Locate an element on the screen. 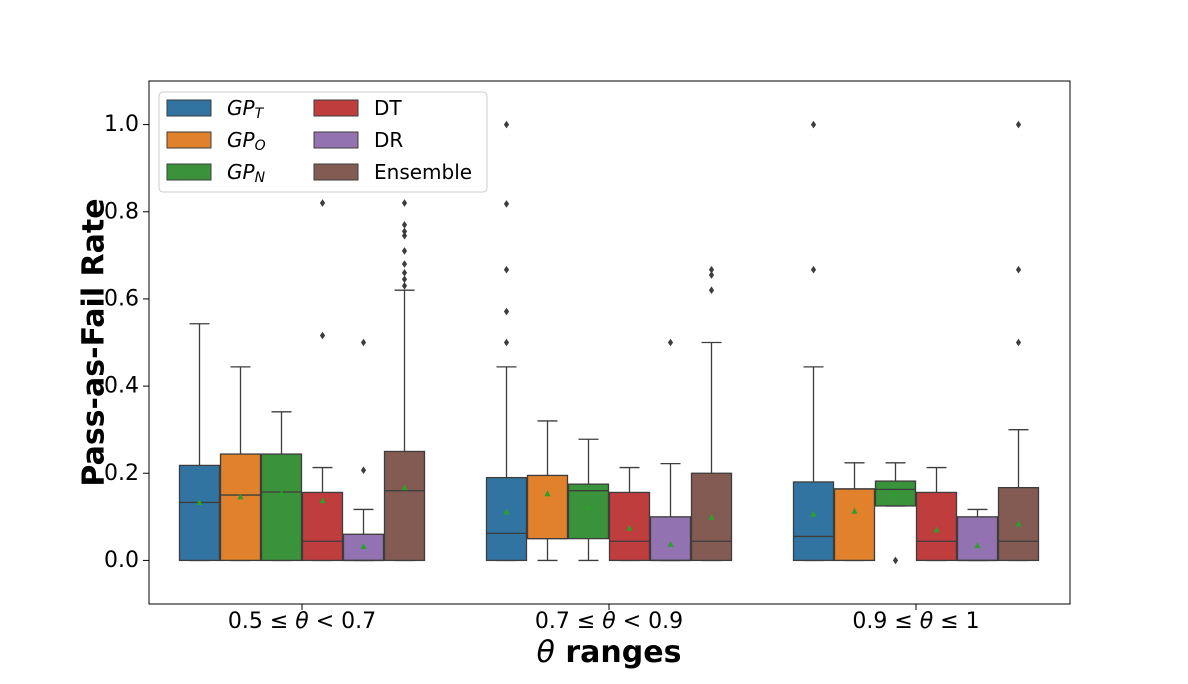 This screenshot has width=1188, height=684. legend-label: GPN is located at coordinates (246, 173).